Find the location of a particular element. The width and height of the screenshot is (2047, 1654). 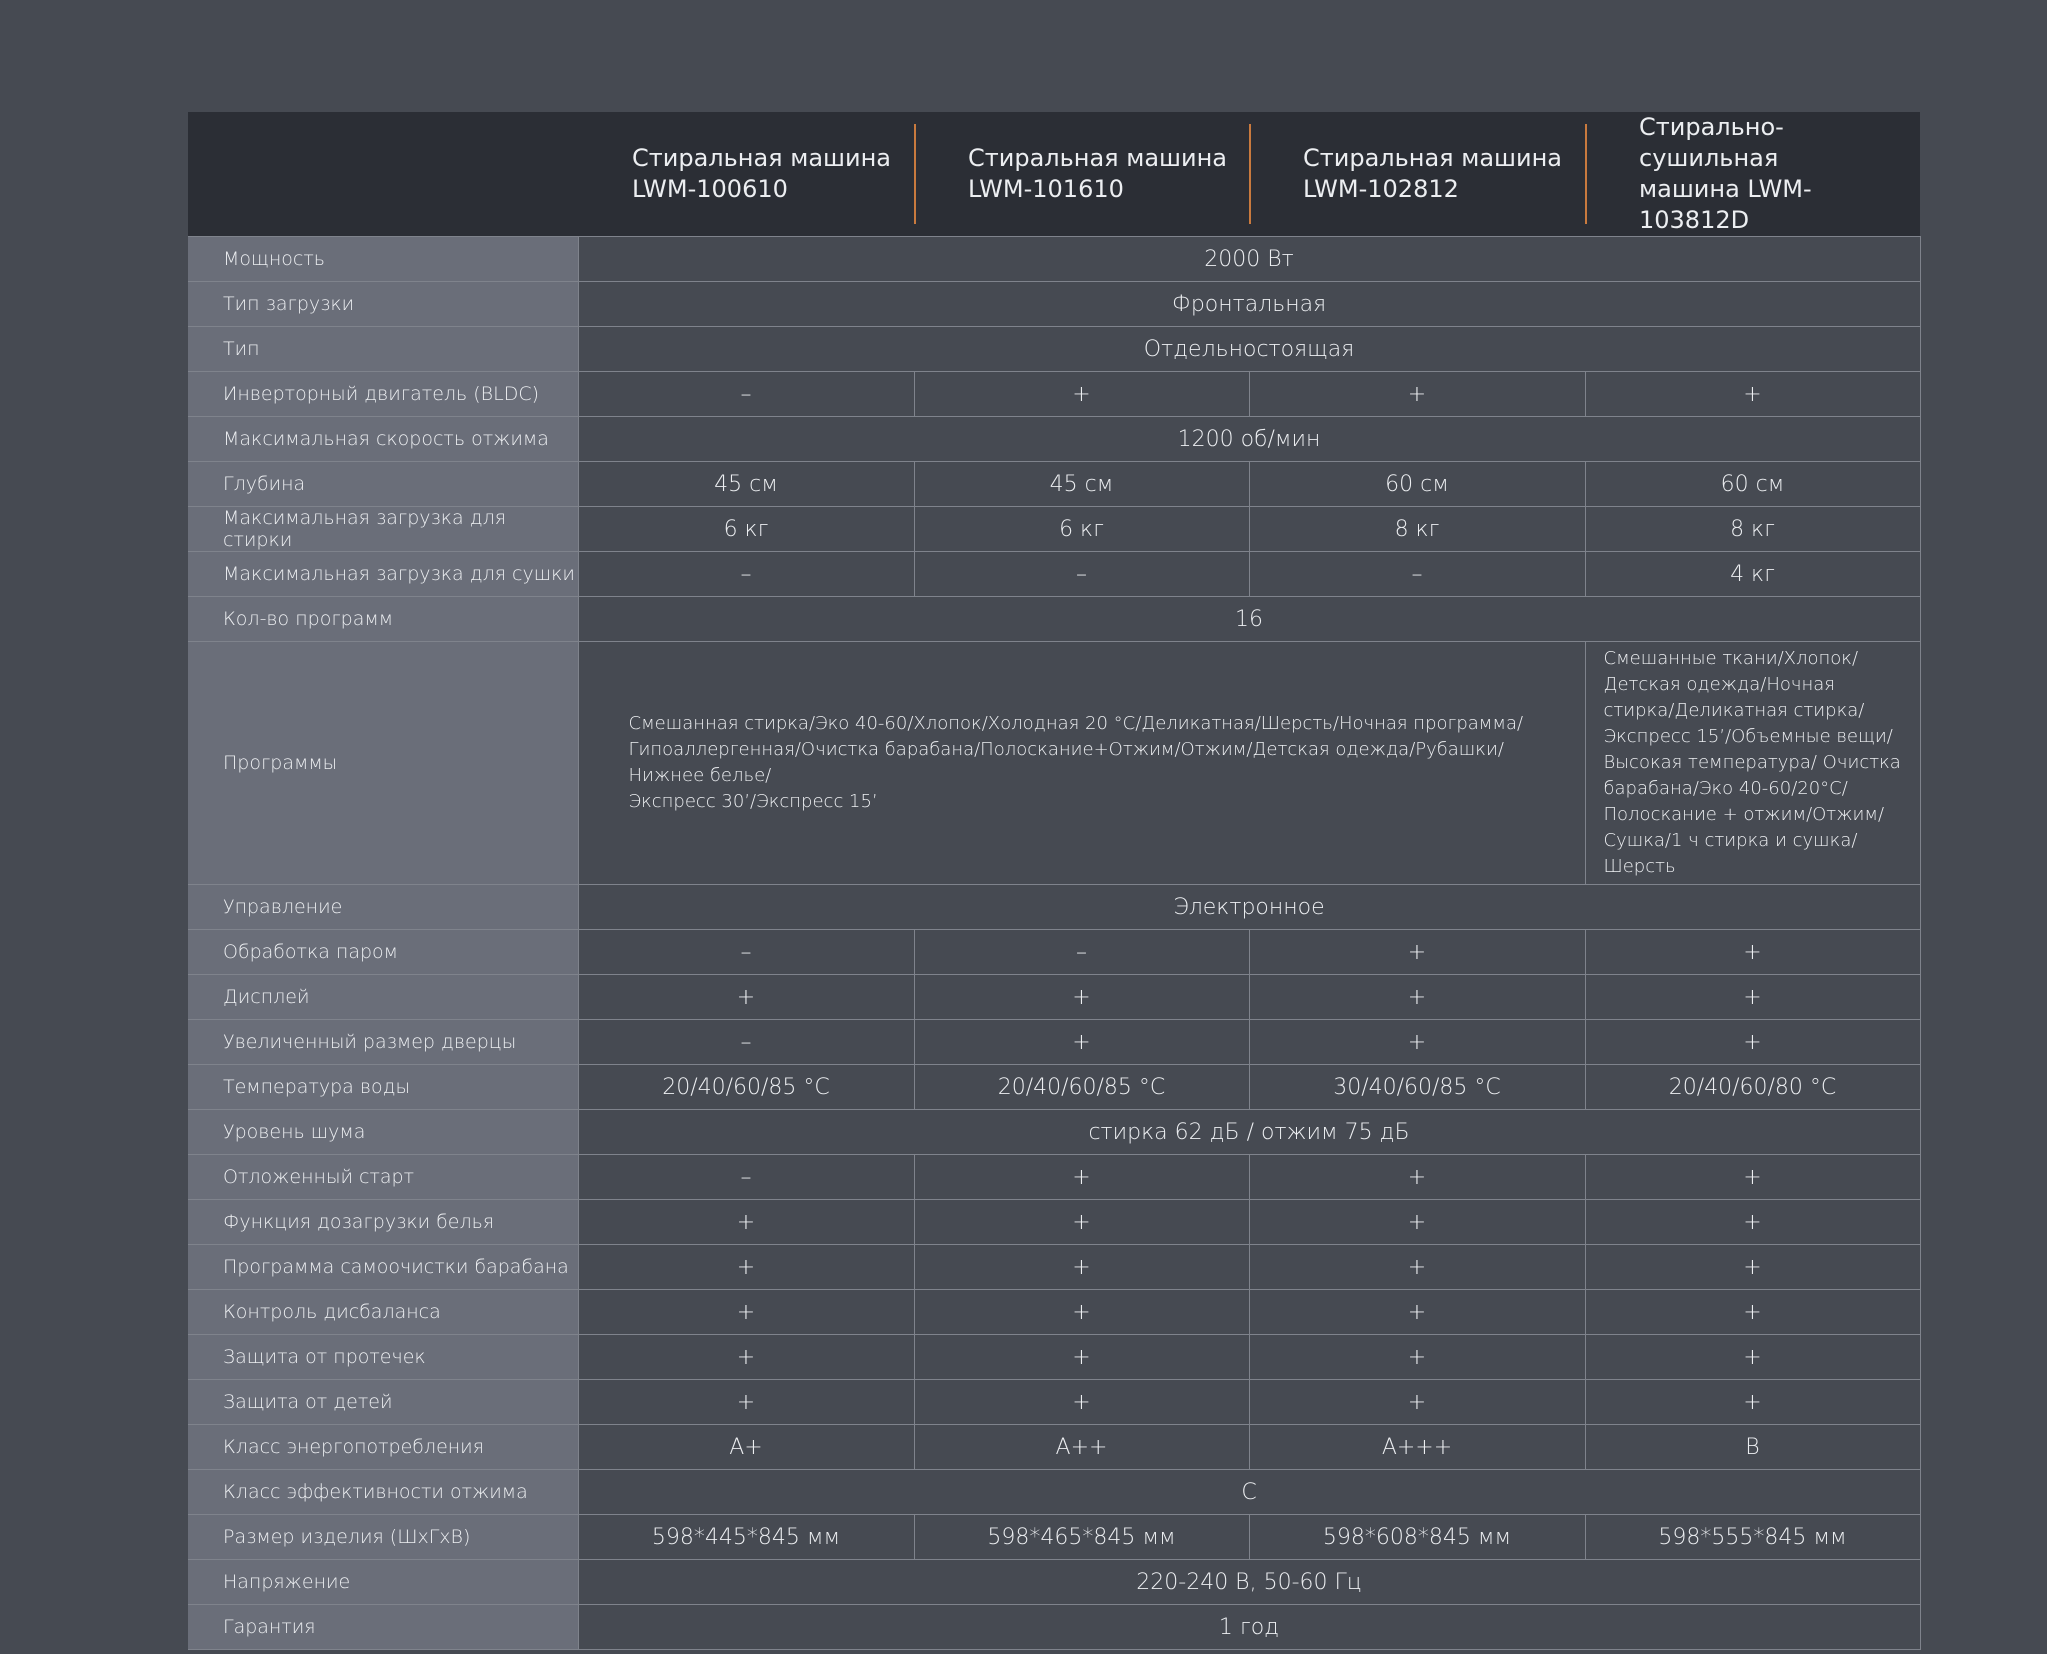

row-label: Напряжение is located at coordinates (383, 1582).